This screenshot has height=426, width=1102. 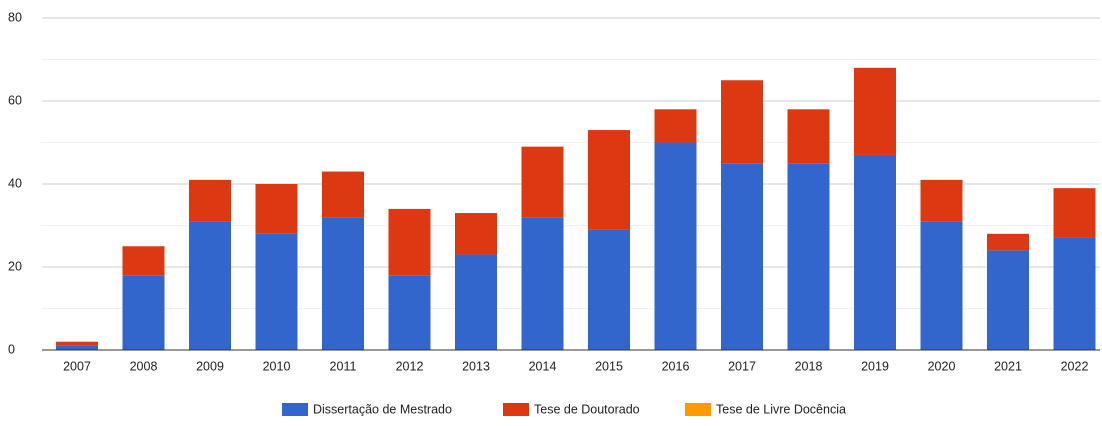 What do you see at coordinates (1008, 366) in the screenshot?
I see `x-tick-label: 2021` at bounding box center [1008, 366].